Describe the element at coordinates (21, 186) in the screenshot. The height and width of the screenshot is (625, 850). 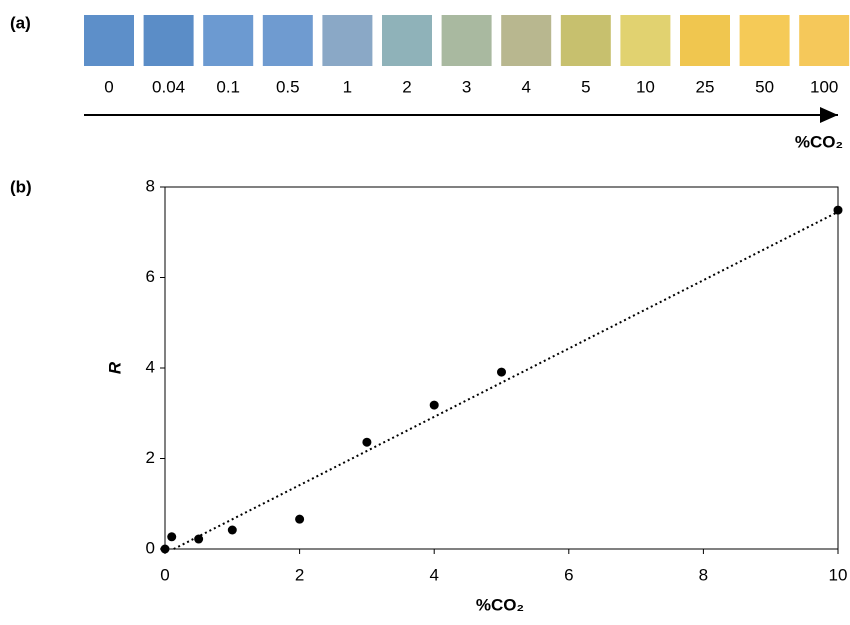
I see `panel-label: (b)` at that location.